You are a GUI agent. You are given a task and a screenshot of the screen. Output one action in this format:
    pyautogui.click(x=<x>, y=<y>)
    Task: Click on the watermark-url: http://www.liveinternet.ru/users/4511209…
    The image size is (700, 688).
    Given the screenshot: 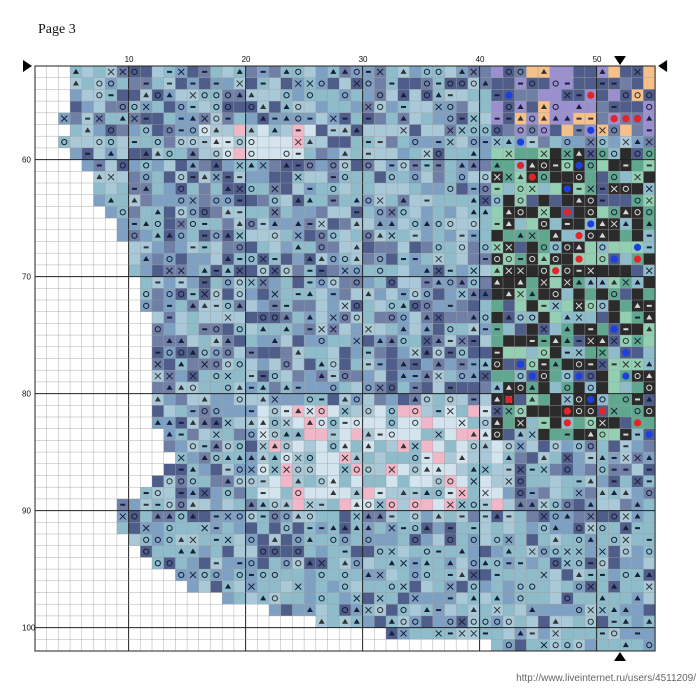 What is the action you would take?
    pyautogui.click(x=606, y=678)
    